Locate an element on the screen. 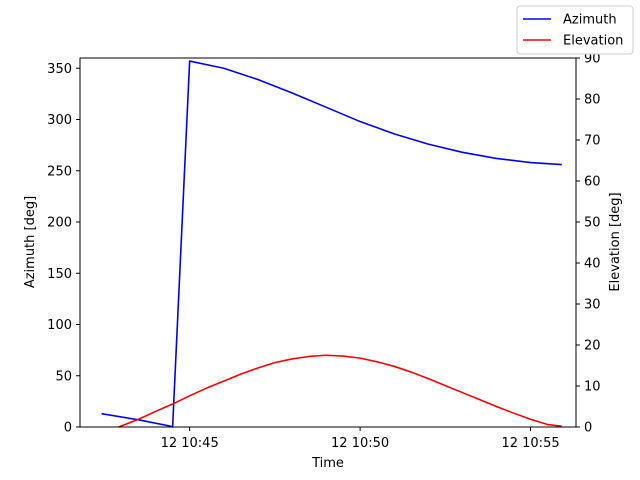 This screenshot has height=480, width=640. x-tick-label: 12 10:45 is located at coordinates (190, 443).